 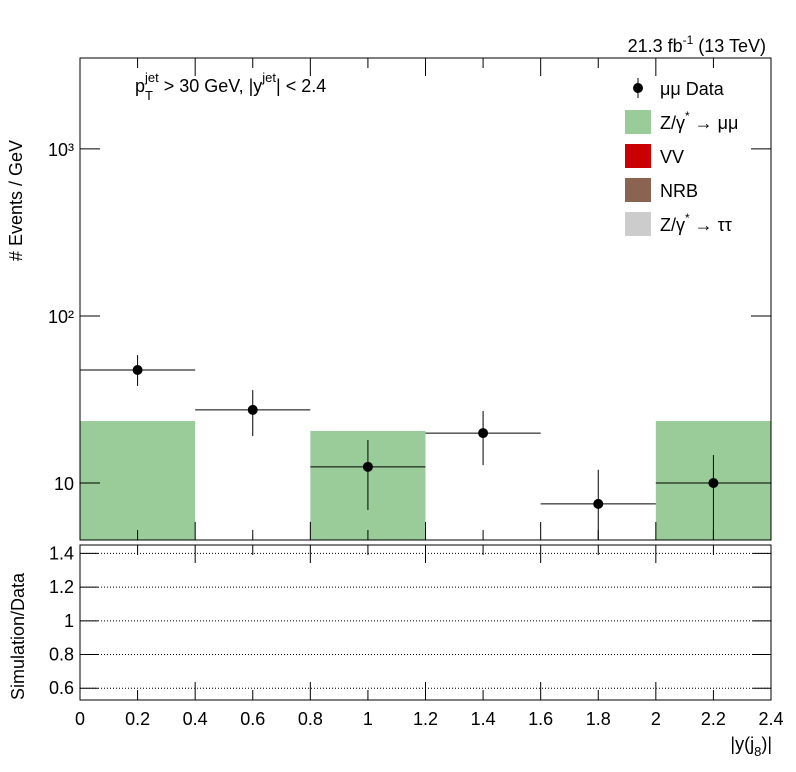 I want to click on legend-marker, so click(x=638, y=88).